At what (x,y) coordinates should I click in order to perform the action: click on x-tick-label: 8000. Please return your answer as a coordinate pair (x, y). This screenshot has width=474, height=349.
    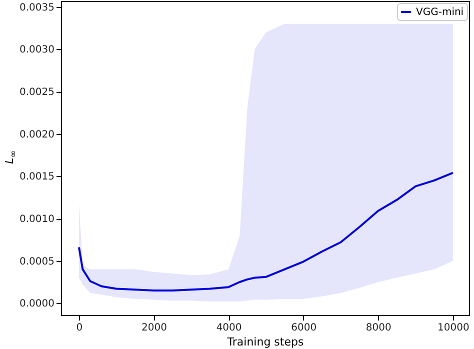
    Looking at the image, I should click on (379, 328).